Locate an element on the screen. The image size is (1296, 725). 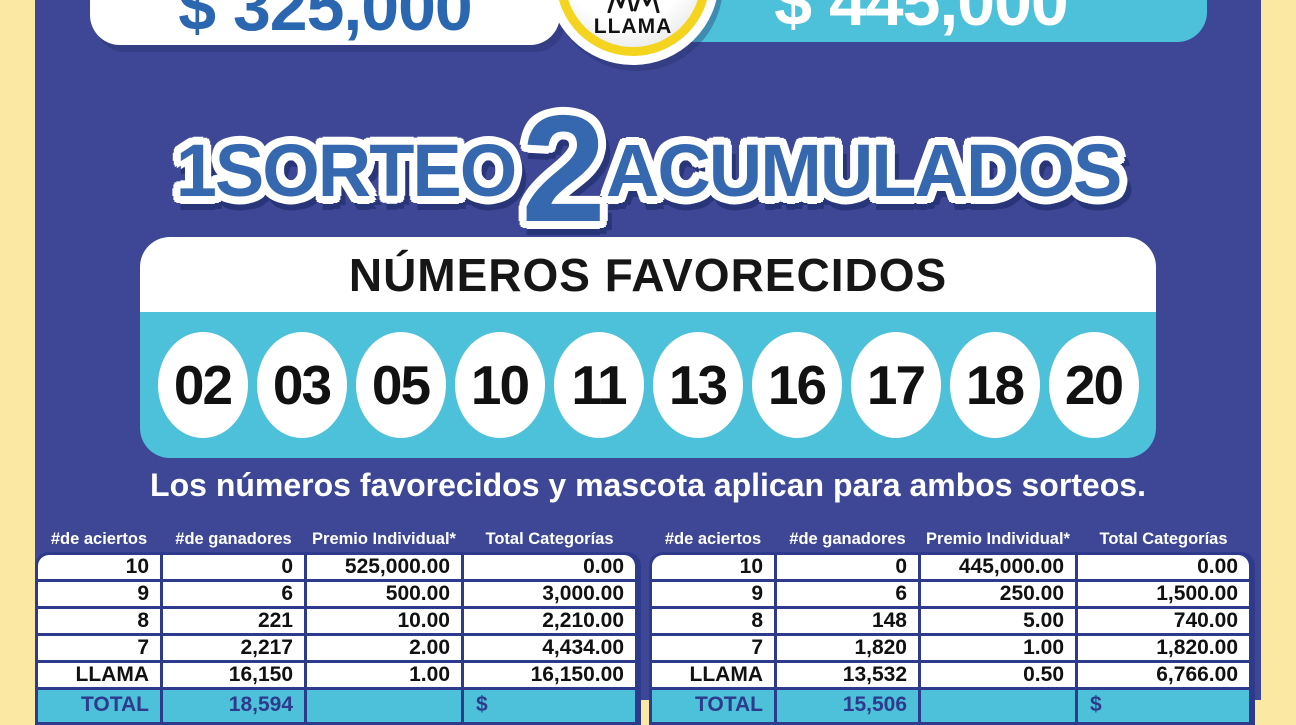
cell-ganadores: 16,150 is located at coordinates (233, 675).